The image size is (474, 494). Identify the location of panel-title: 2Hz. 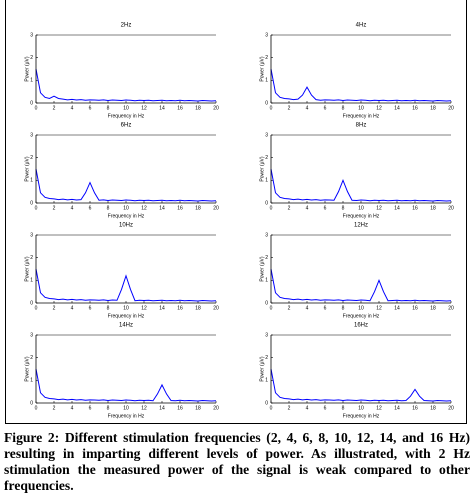
(126, 26).